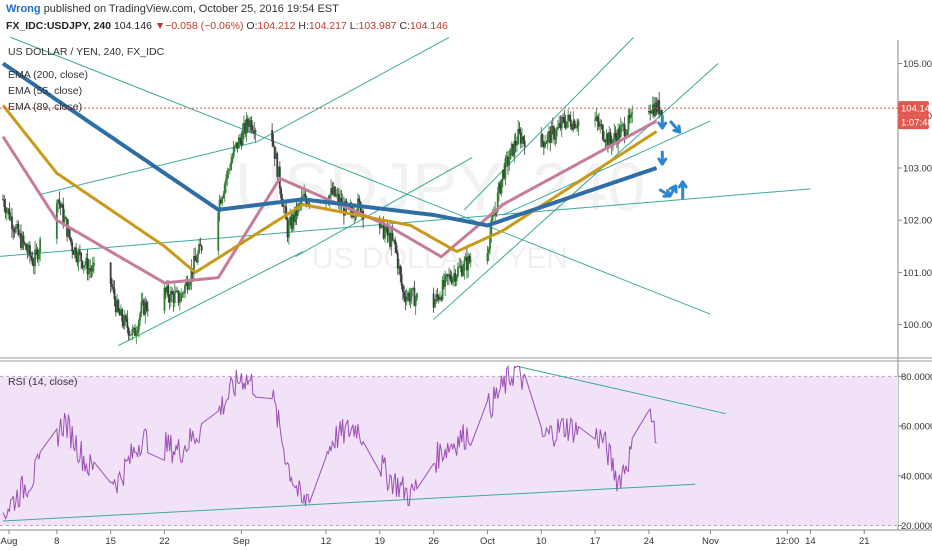 The width and height of the screenshot is (932, 550). What do you see at coordinates (595, 541) in the screenshot?
I see `time-tick-label-10: 17` at bounding box center [595, 541].